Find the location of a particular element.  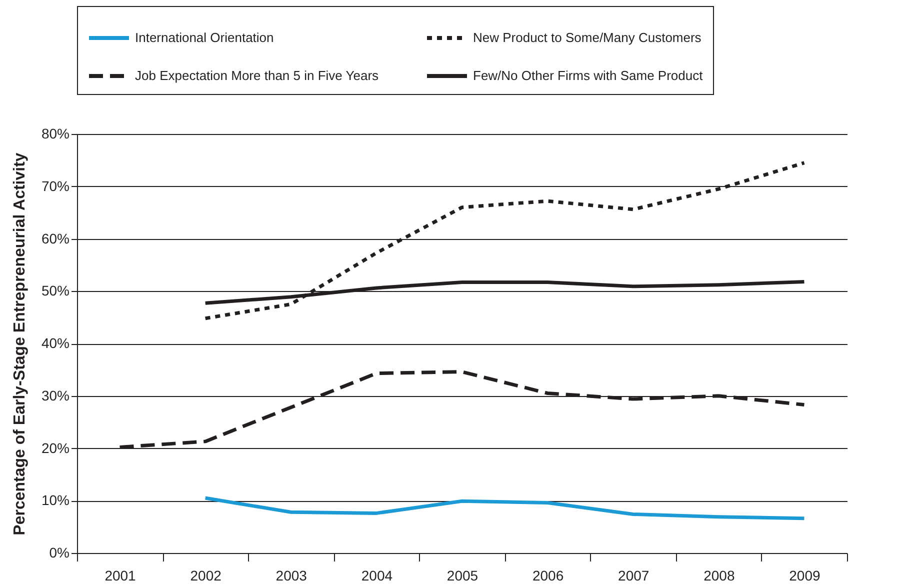

y-tick-label: 50% is located at coordinates (55, 290).